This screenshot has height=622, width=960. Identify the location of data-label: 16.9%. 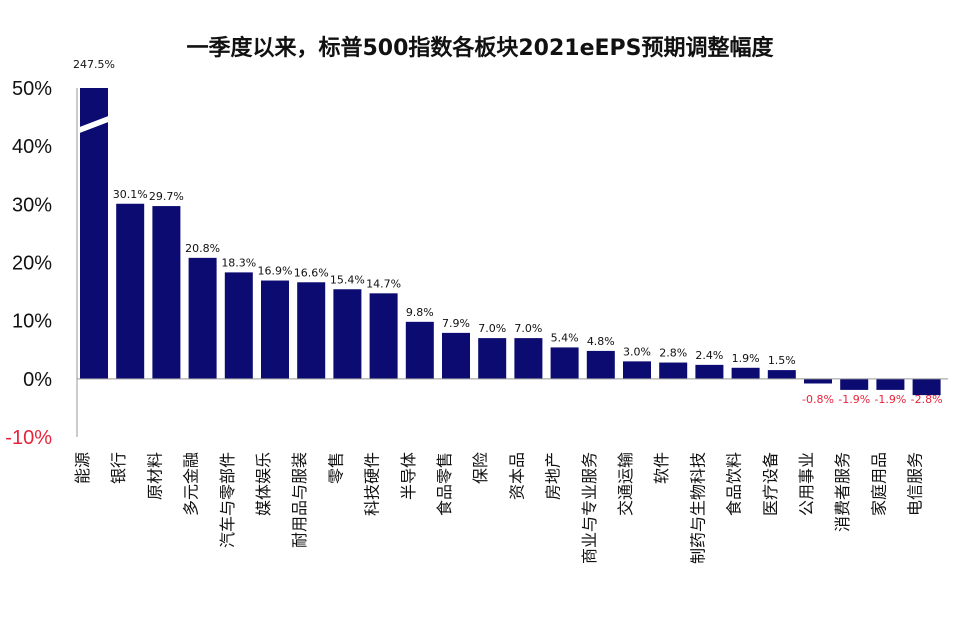
(275, 271).